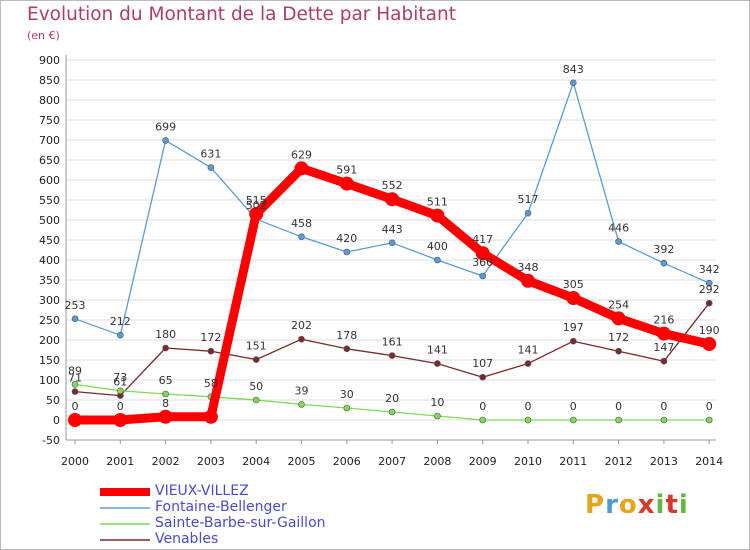 This screenshot has height=550, width=750. Describe the element at coordinates (256, 205) in the screenshot. I see `data-label: 502` at that location.